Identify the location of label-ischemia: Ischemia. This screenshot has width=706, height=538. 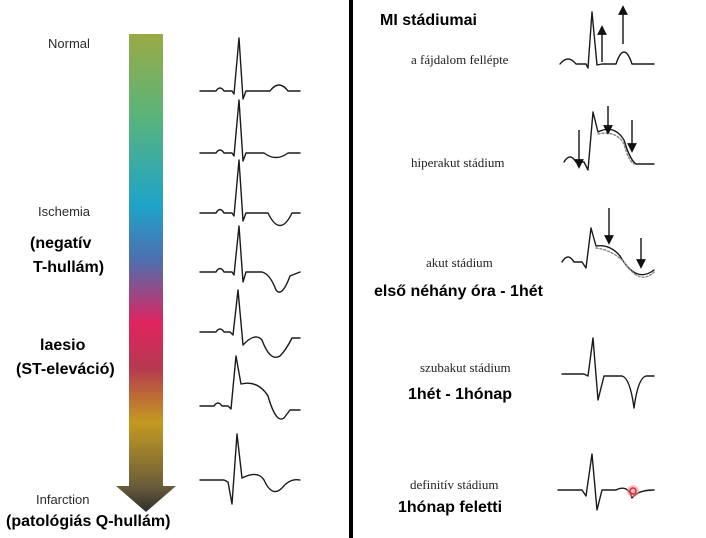
(64, 211).